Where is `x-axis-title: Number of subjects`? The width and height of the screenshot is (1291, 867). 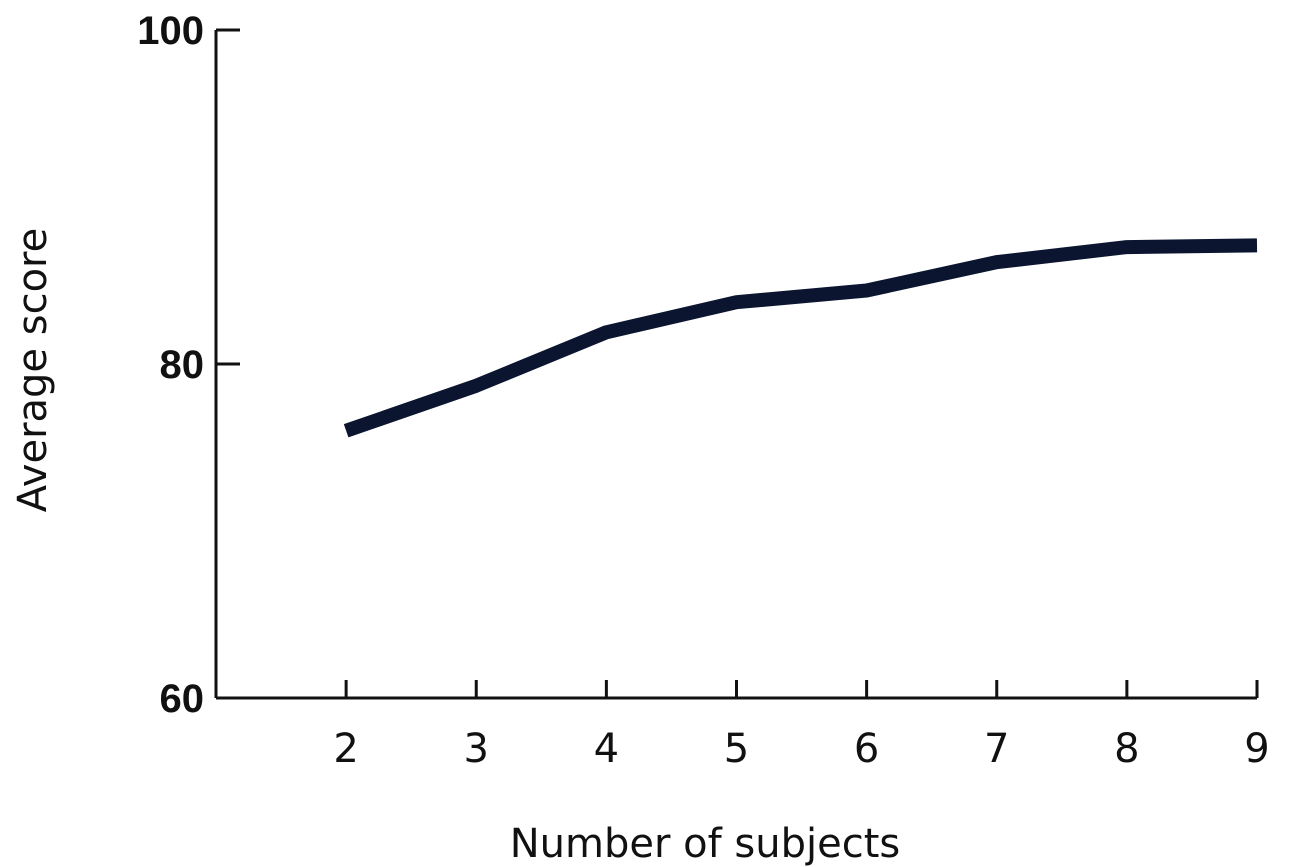
x-axis-title: Number of subjects is located at coordinates (705, 844).